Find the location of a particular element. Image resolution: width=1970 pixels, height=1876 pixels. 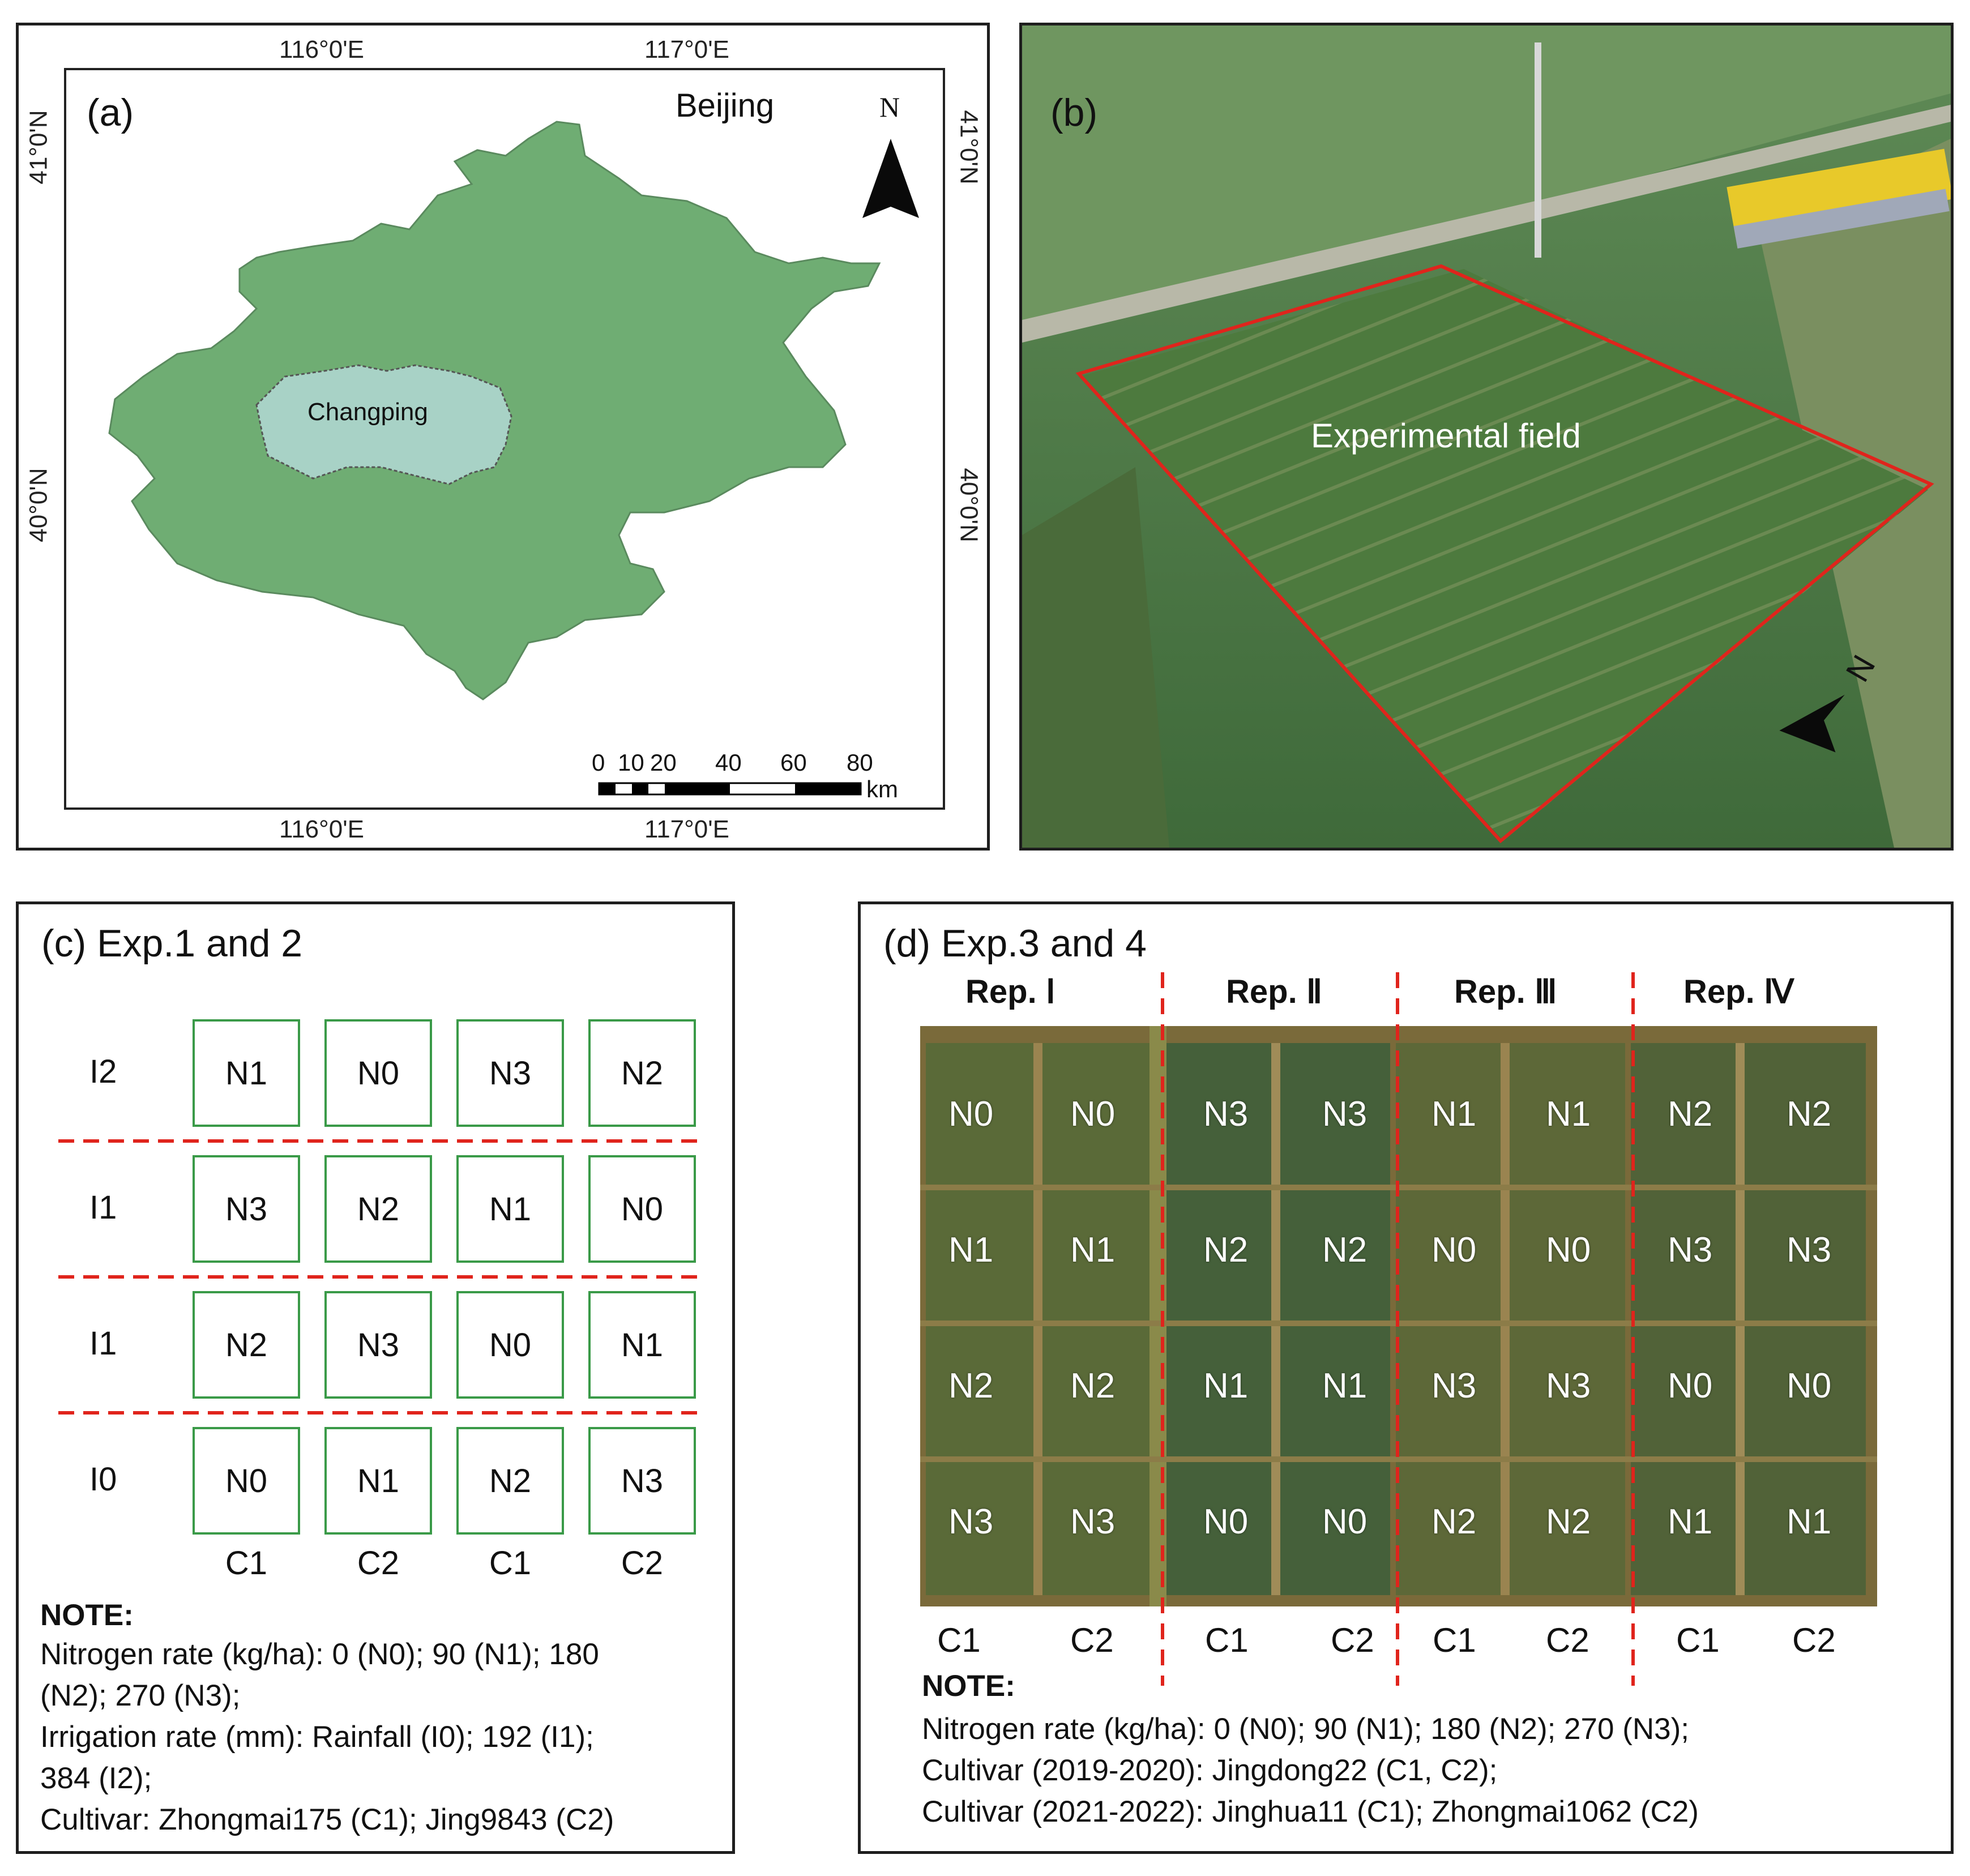

changping-district-shape is located at coordinates (384, 424).